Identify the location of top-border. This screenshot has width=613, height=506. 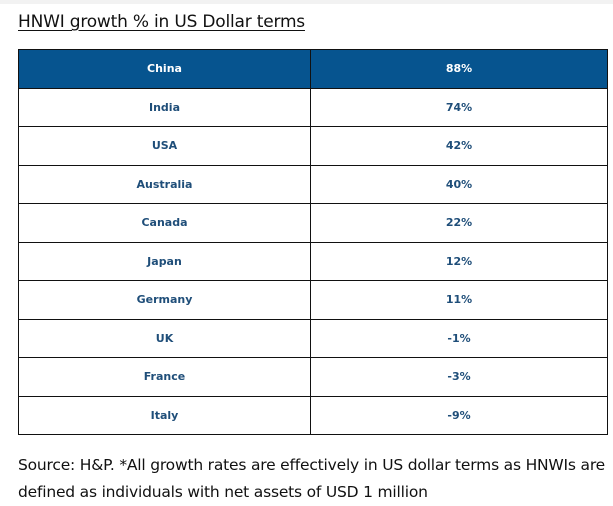
(306, 2).